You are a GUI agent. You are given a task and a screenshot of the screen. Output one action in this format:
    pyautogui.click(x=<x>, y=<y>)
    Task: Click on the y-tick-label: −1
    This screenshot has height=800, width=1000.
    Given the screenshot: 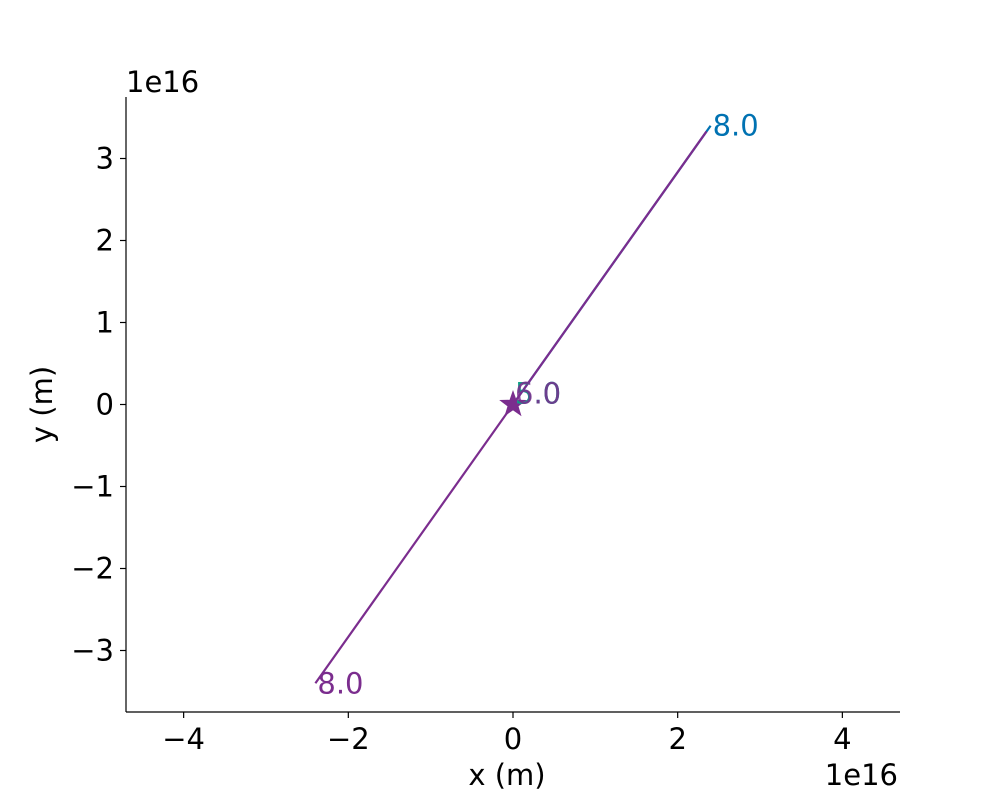 What is the action you would take?
    pyautogui.click(x=92, y=487)
    